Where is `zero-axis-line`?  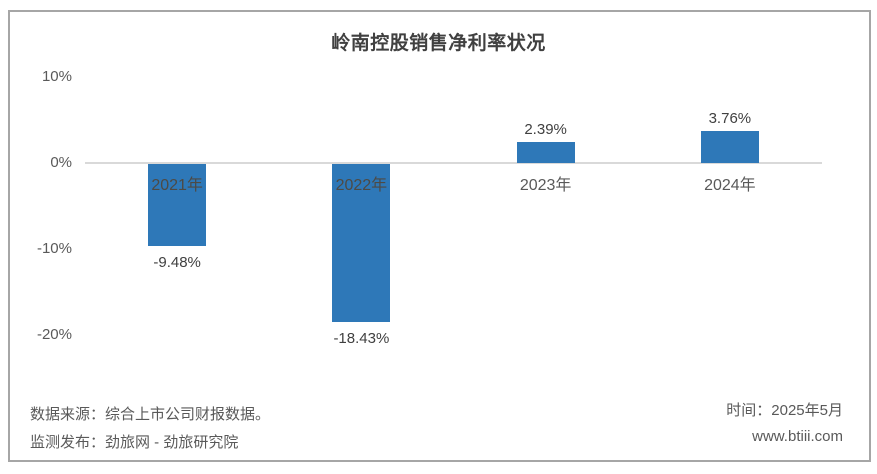
zero-axis-line is located at coordinates (453, 163).